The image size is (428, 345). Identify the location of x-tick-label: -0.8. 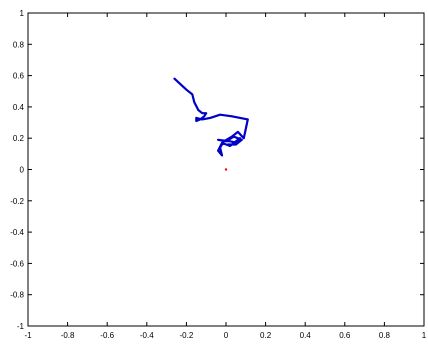
(68, 335).